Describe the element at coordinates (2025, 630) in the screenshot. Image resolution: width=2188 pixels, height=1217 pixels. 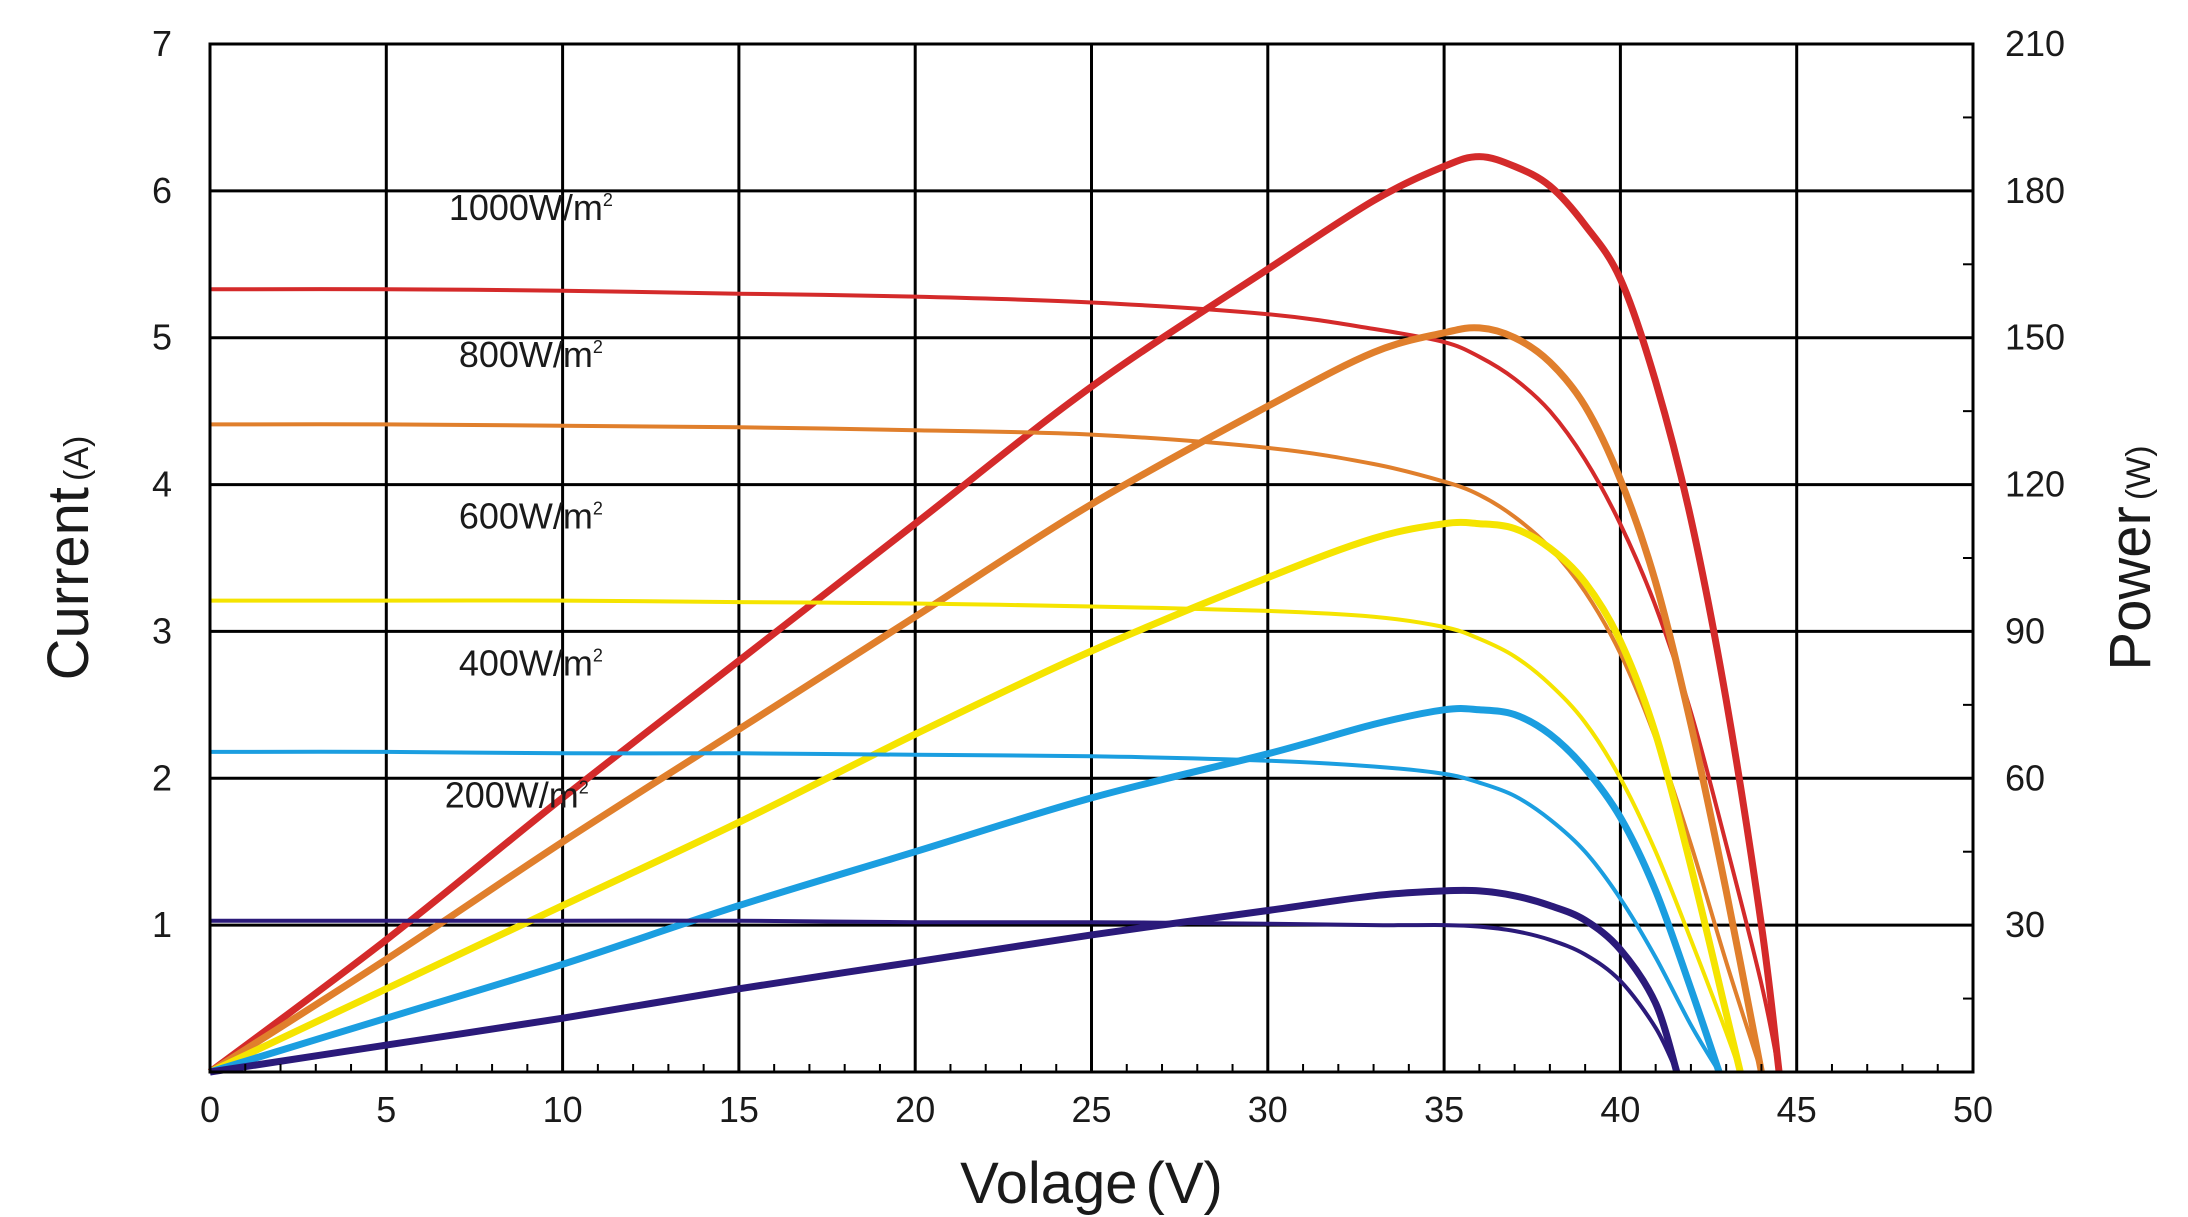
I see `y-right-tick-label: 90` at that location.